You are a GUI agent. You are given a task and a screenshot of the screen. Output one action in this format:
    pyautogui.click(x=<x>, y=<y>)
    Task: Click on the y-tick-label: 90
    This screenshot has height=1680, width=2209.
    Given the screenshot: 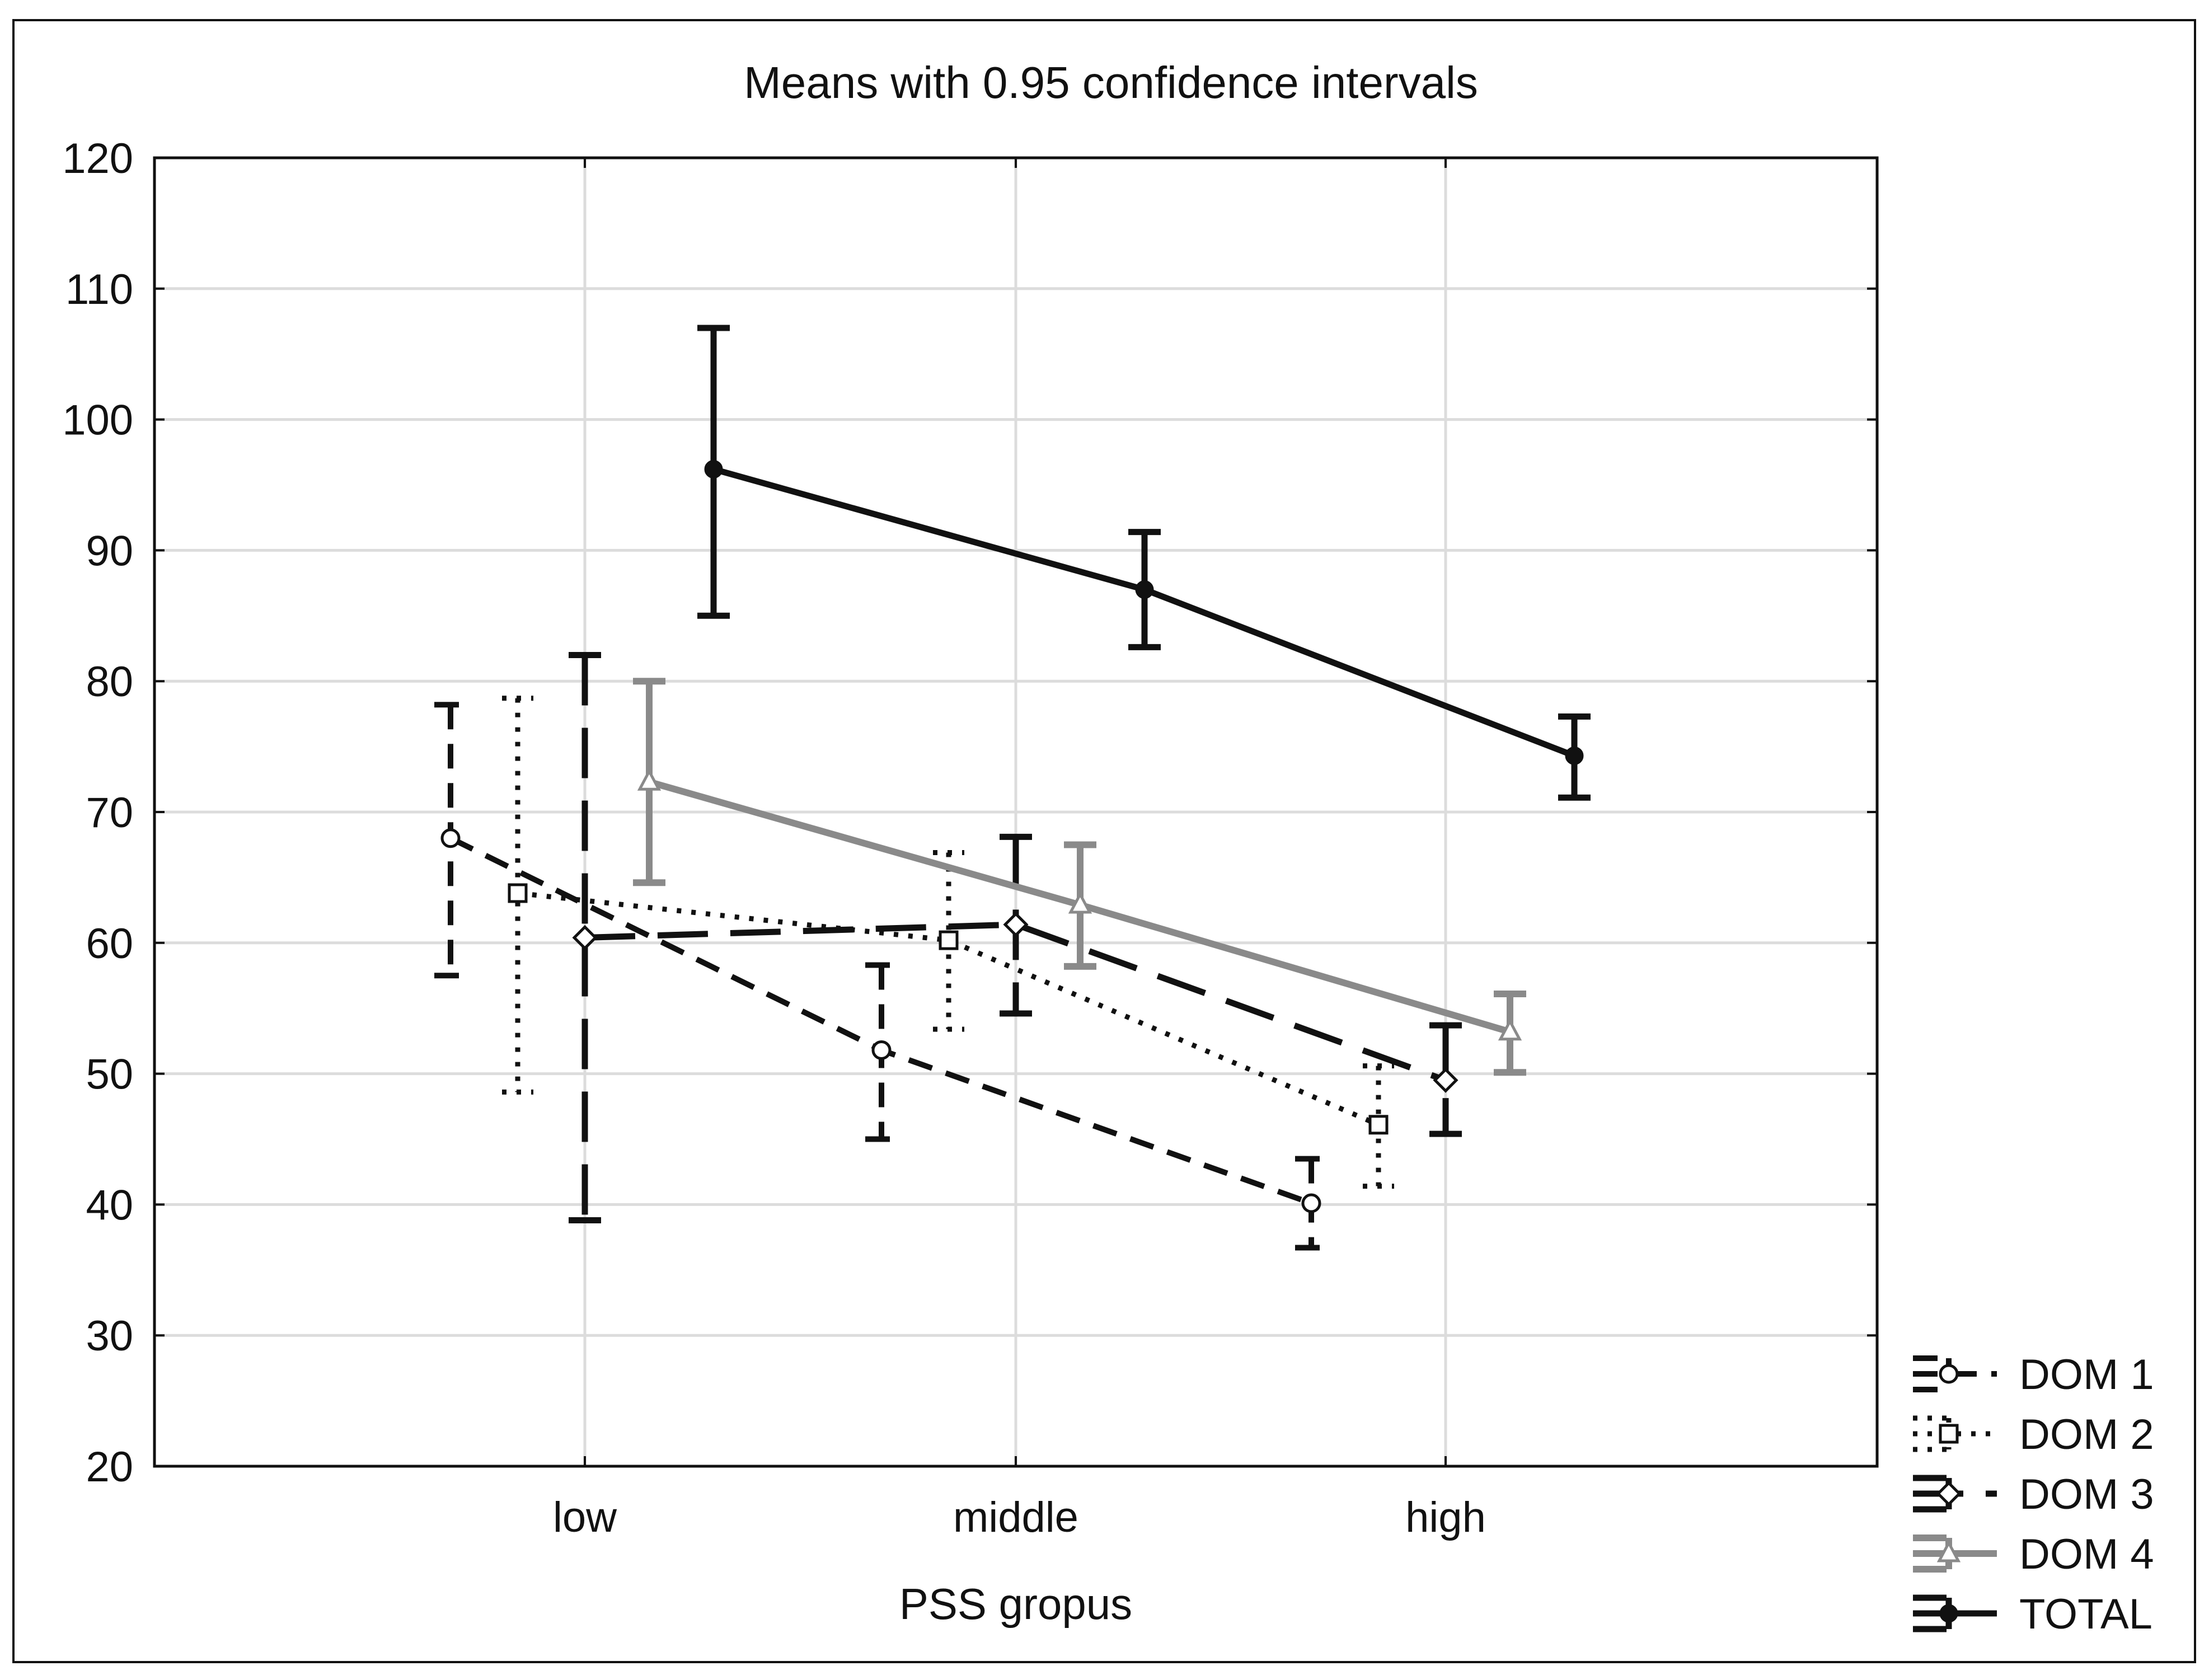 What is the action you would take?
    pyautogui.click(x=109, y=551)
    